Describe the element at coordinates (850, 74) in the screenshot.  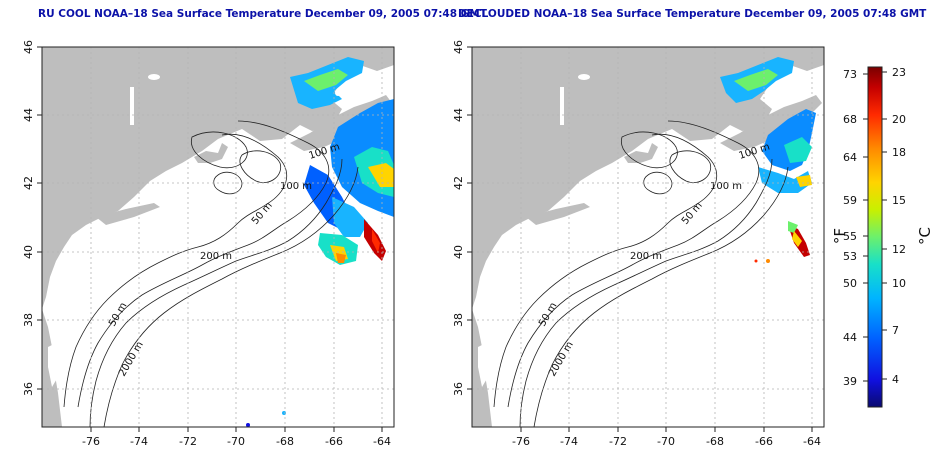
I see `colorbar-f-tick-73: 73` at that location.